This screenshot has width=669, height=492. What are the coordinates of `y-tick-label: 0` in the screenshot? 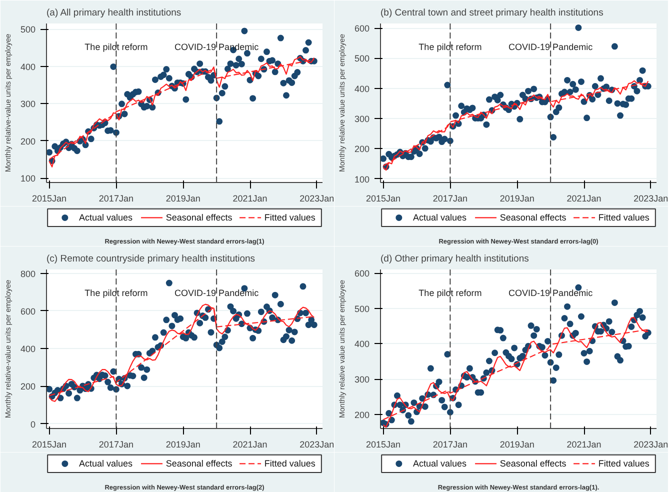 It's located at (33, 424).